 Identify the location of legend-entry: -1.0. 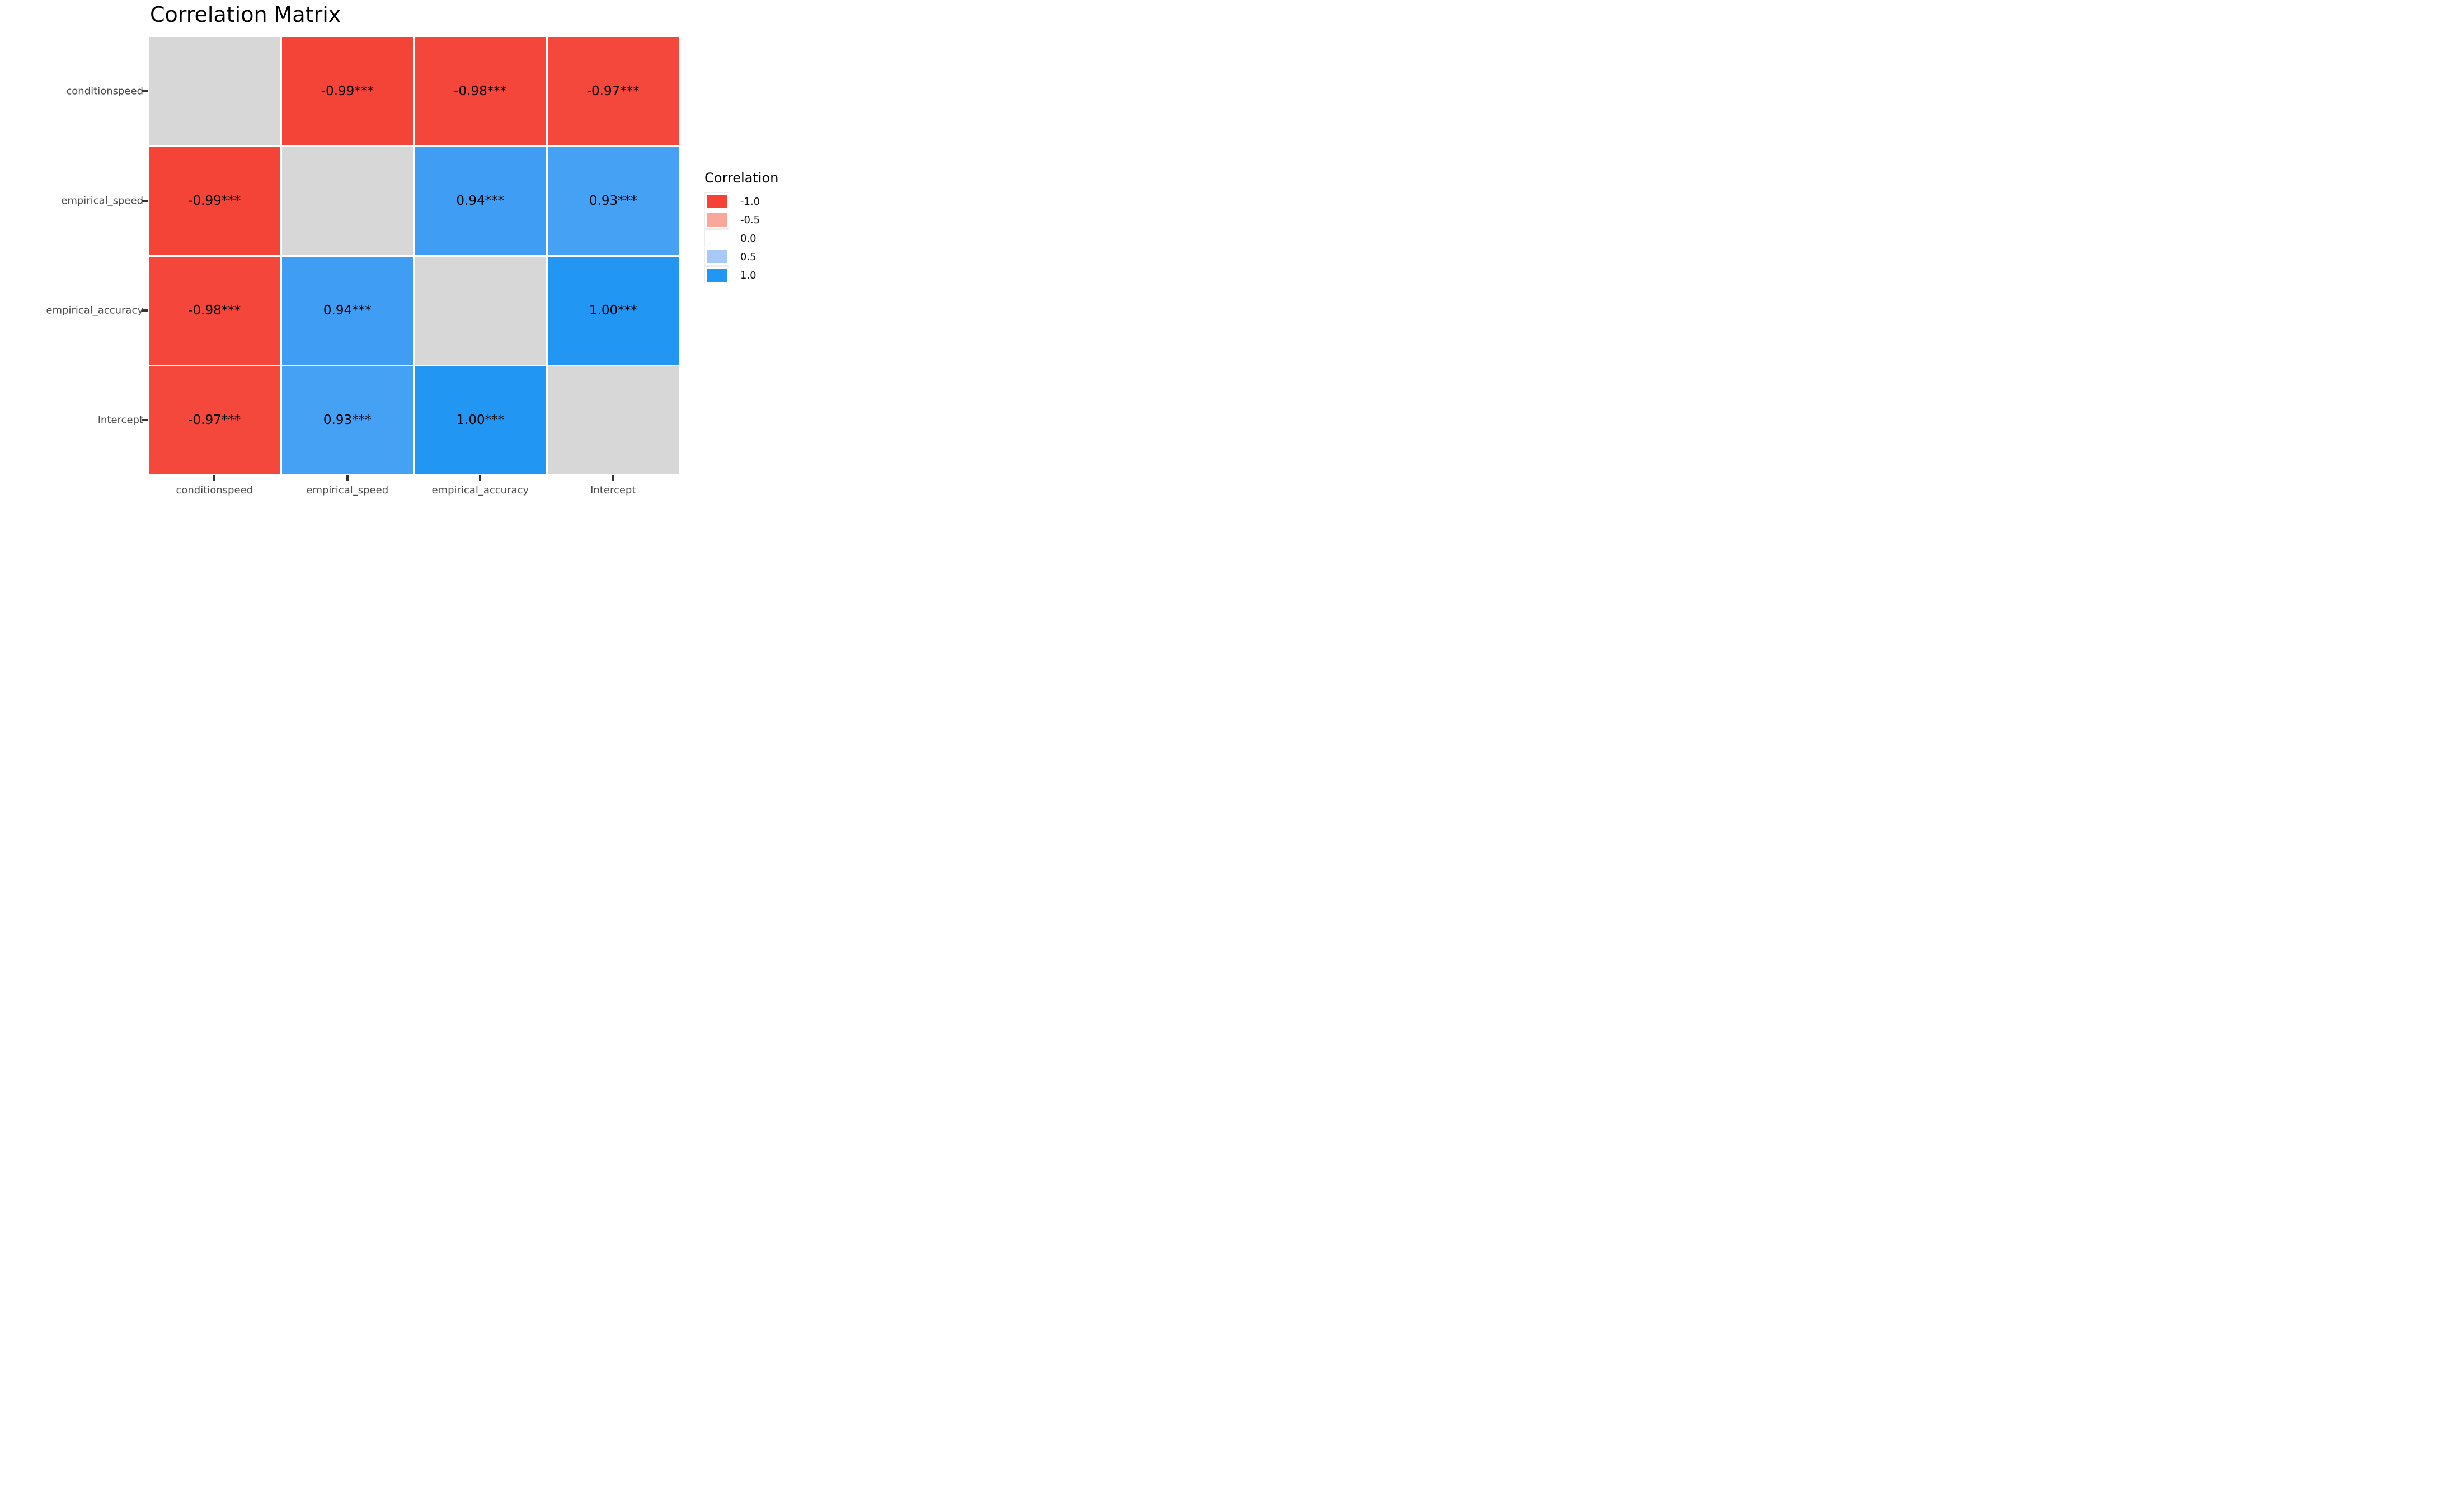
(741, 201).